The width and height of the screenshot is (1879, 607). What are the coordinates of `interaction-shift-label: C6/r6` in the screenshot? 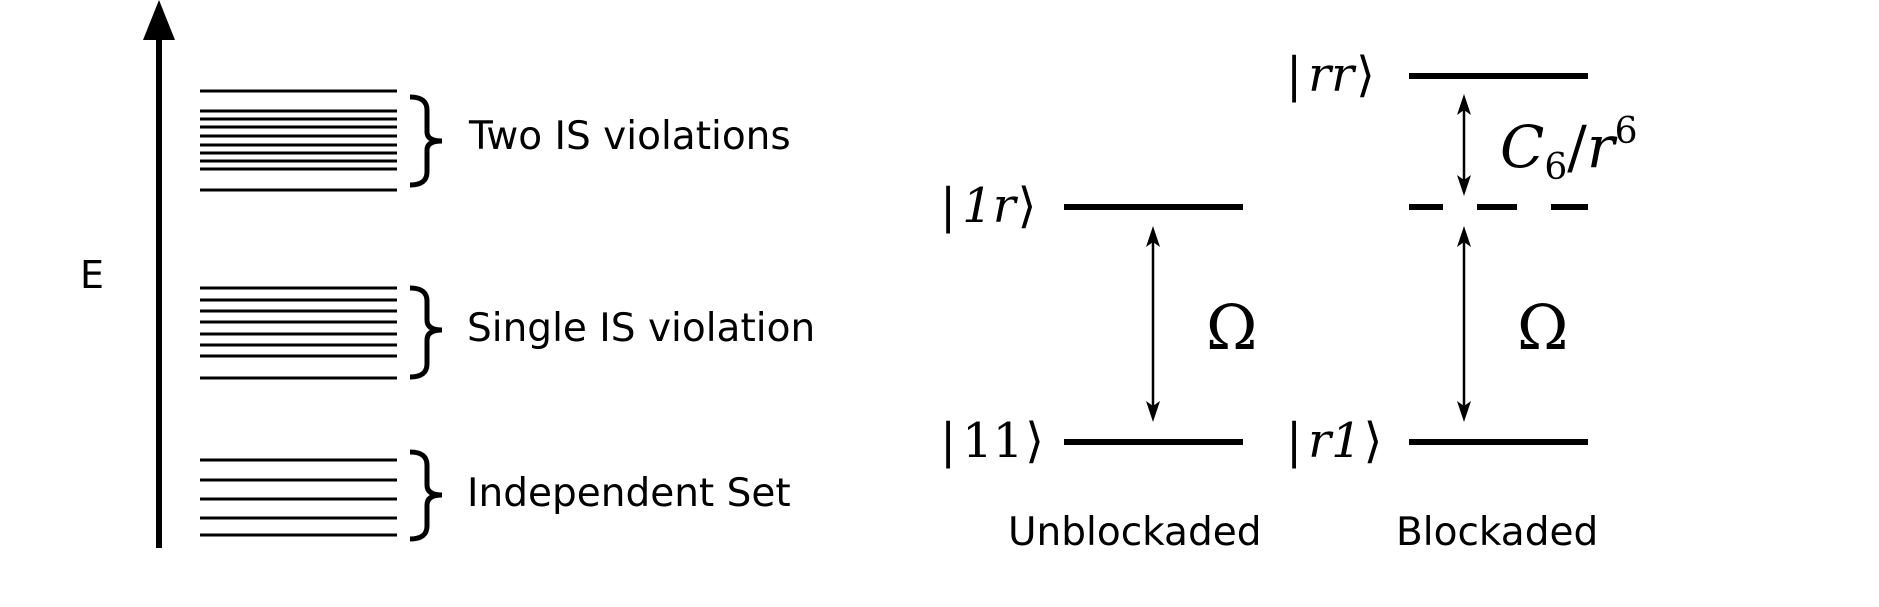 It's located at (1568, 149).